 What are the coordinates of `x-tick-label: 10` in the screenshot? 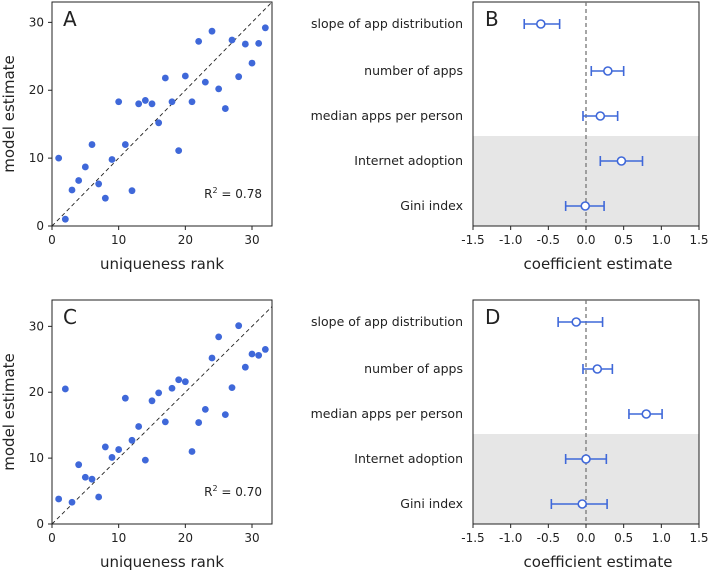 It's located at (118, 538).